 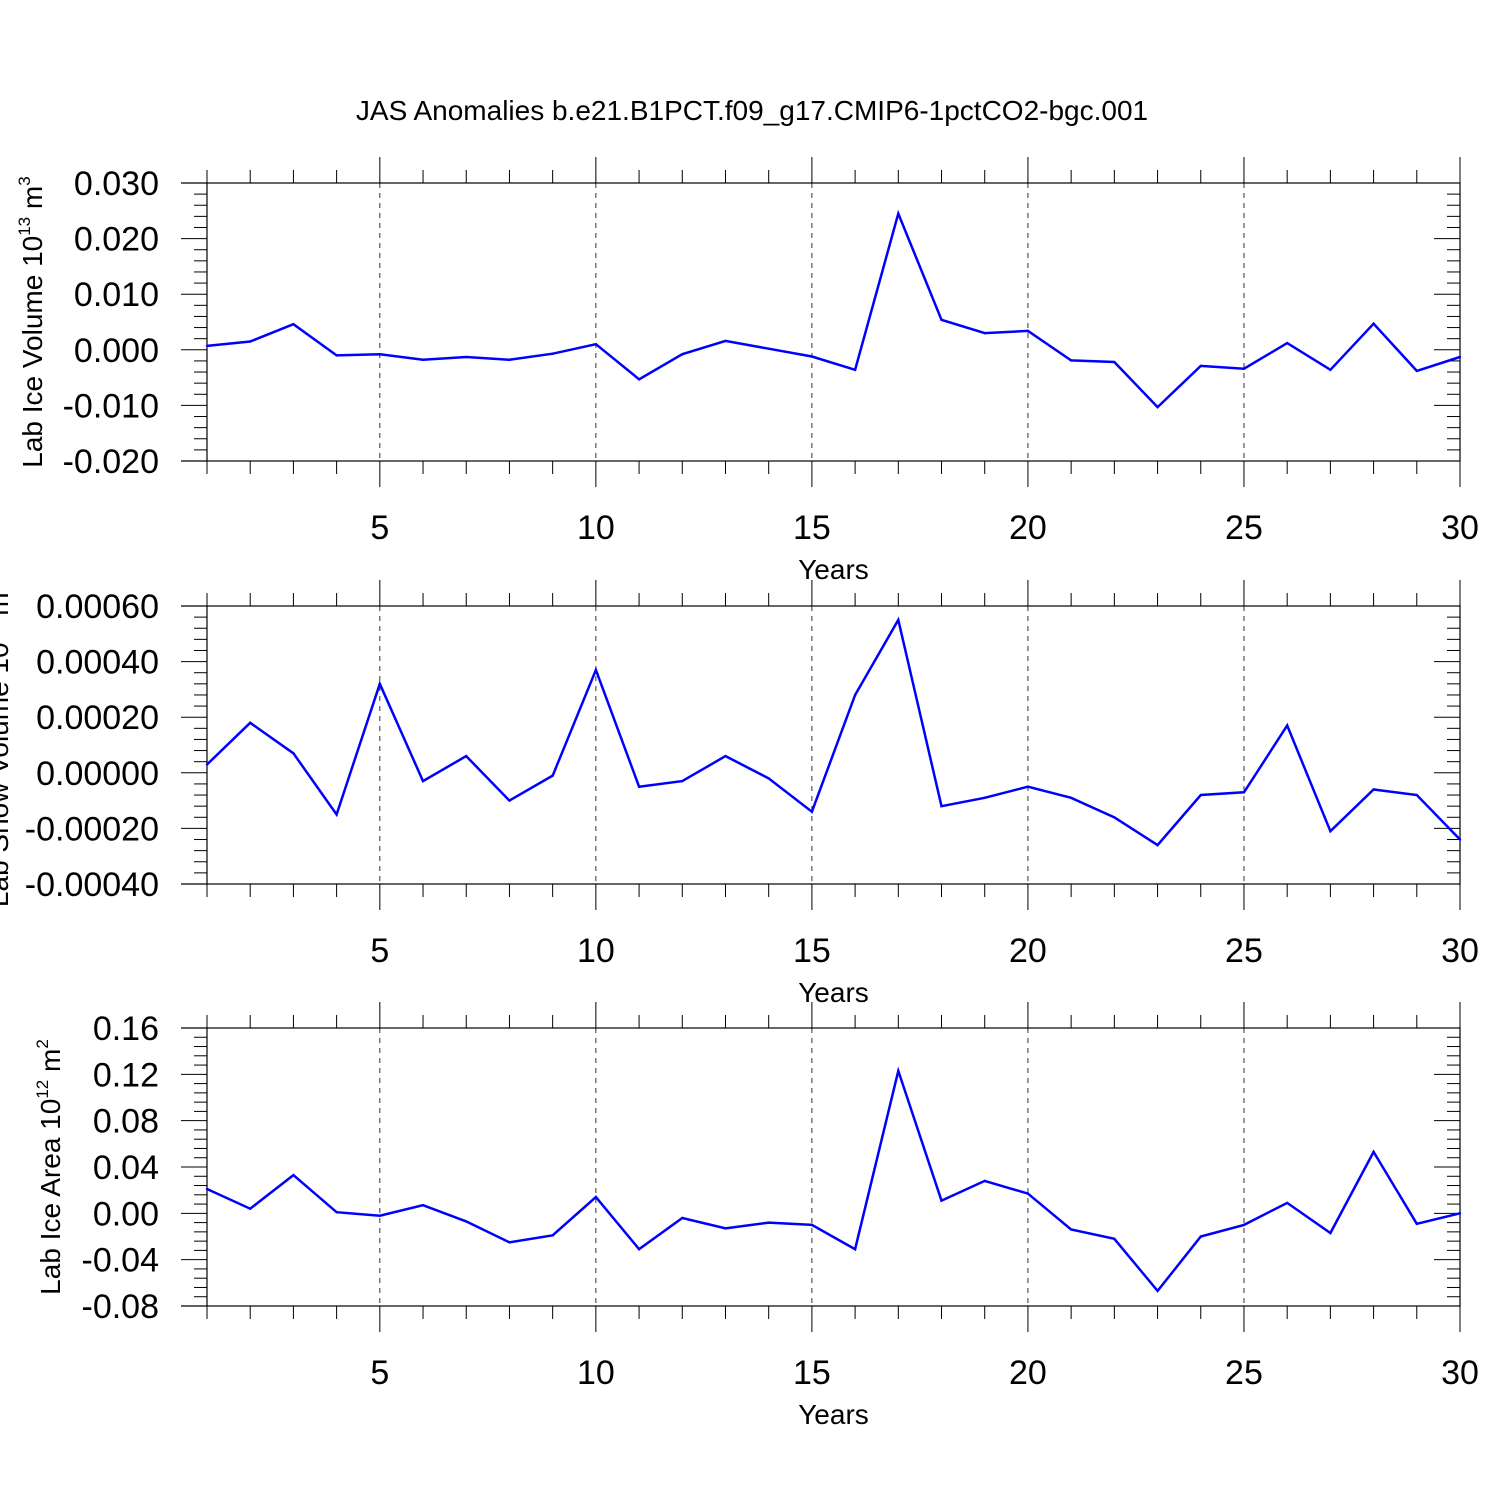 I want to click on y-tick-label: -0.04, so click(x=121, y=1261).